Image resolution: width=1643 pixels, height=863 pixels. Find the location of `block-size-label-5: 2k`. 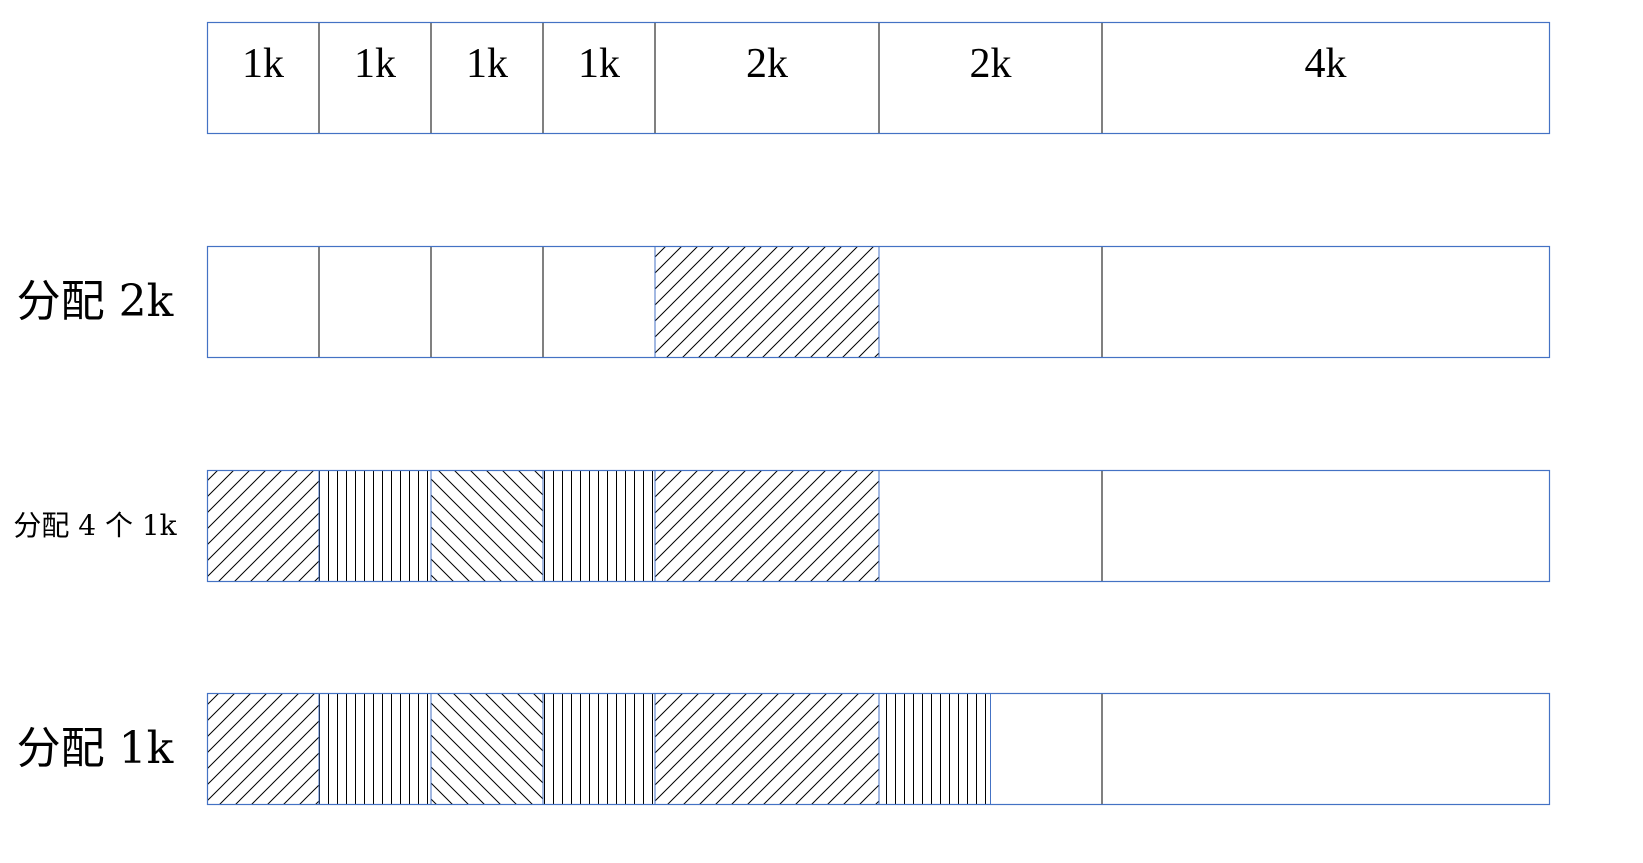

block-size-label-5: 2k is located at coordinates (767, 64).